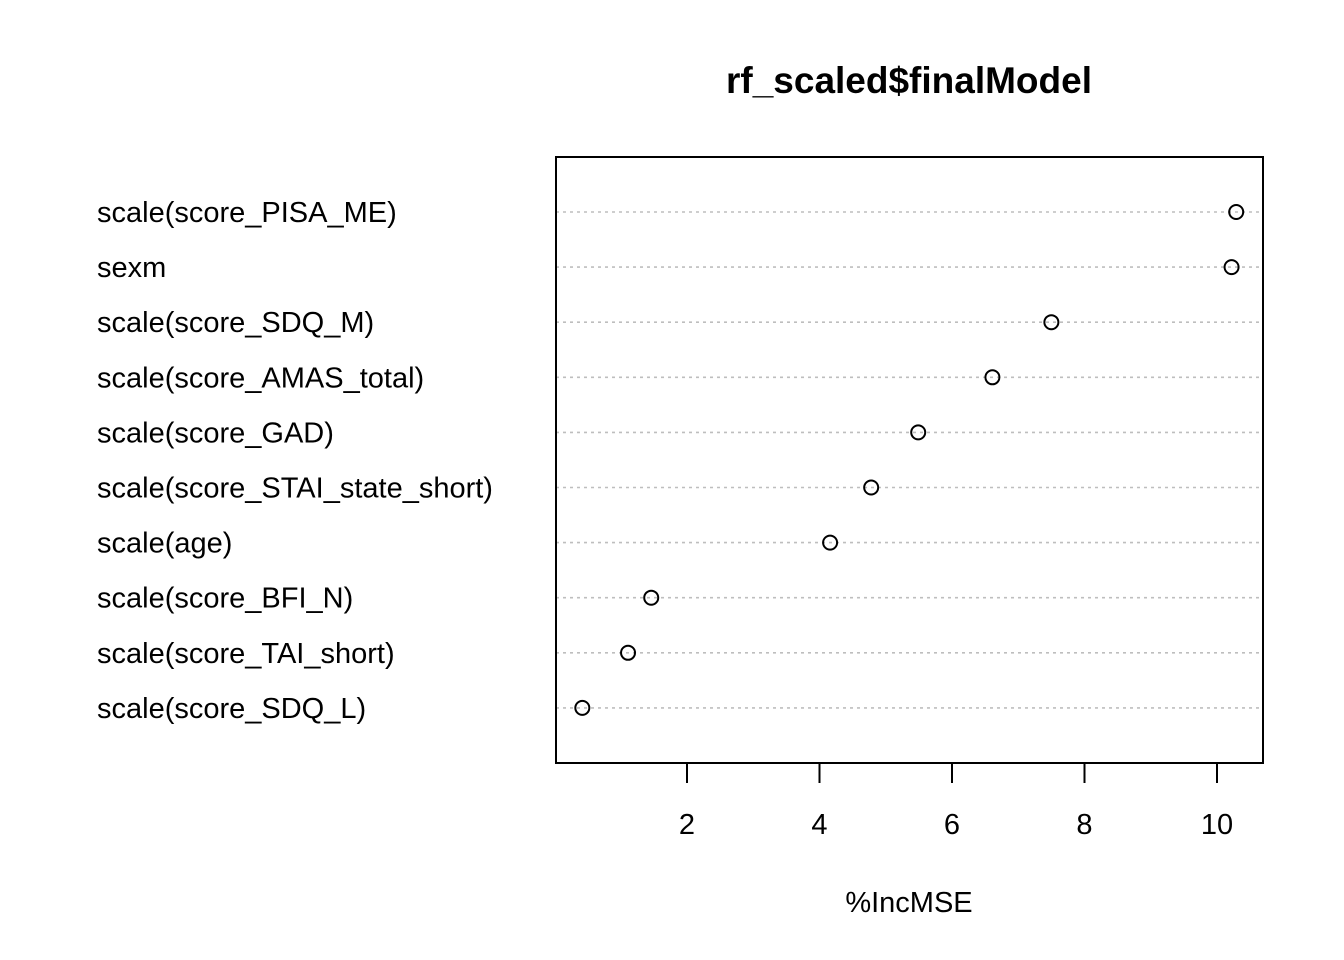 This screenshot has width=1344, height=960. What do you see at coordinates (1217, 825) in the screenshot?
I see `x-tick-label: 10` at bounding box center [1217, 825].